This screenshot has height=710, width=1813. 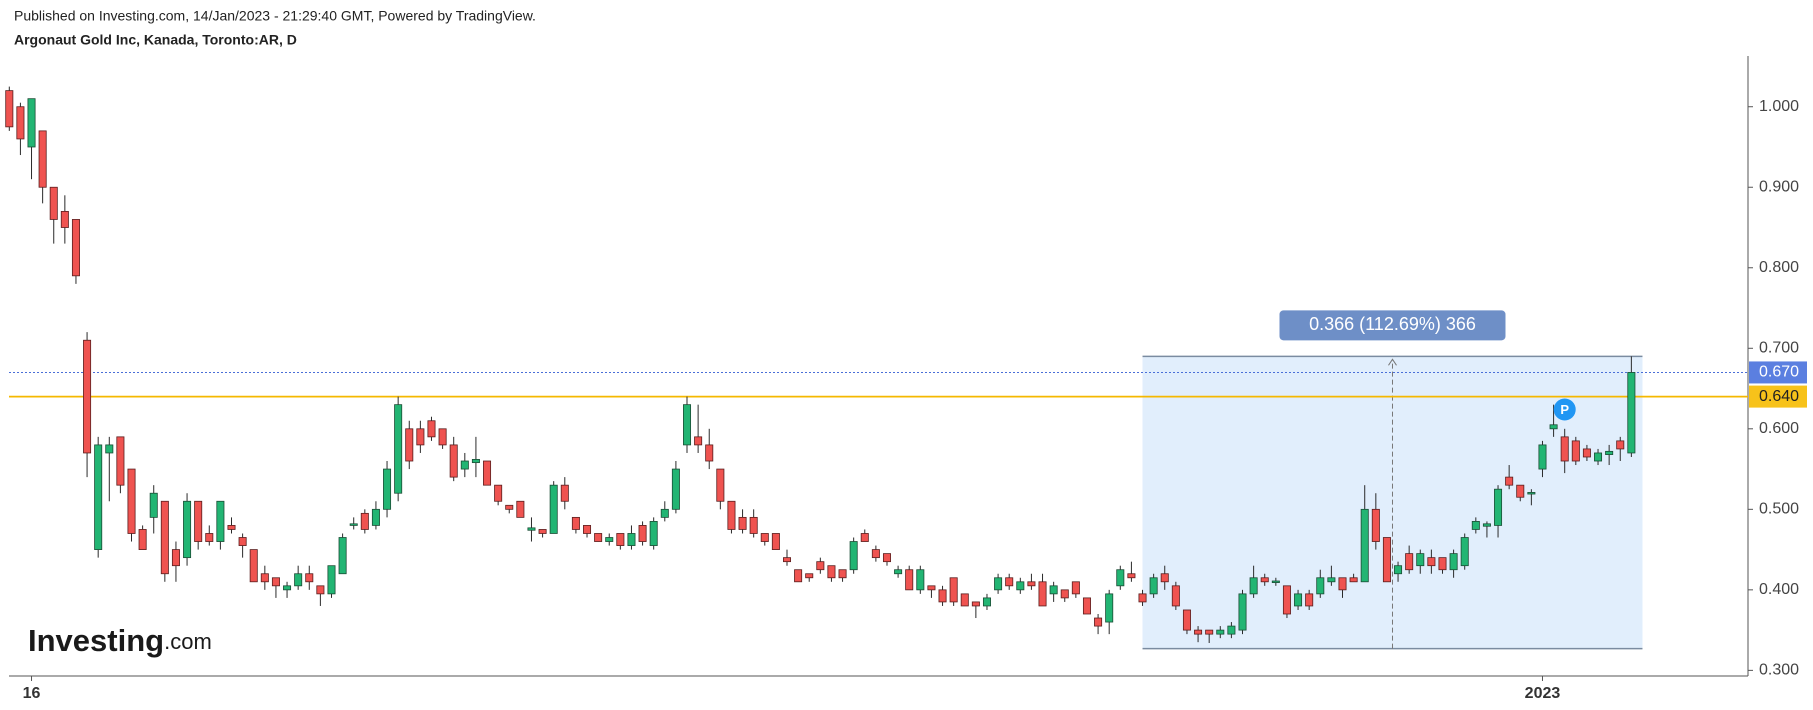 What do you see at coordinates (1779, 106) in the screenshot?
I see `y-tick-label: 1.000` at bounding box center [1779, 106].